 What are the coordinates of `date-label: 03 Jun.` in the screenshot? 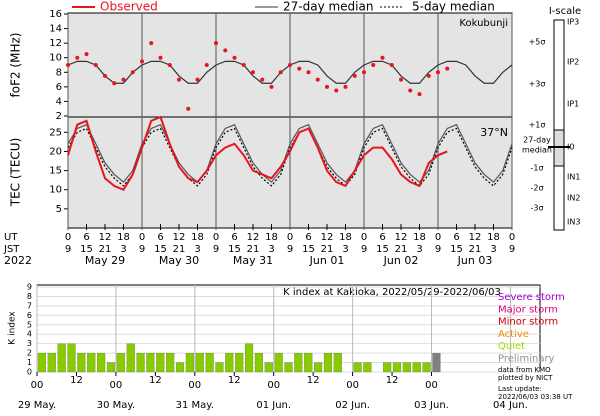 It's located at (431, 405).